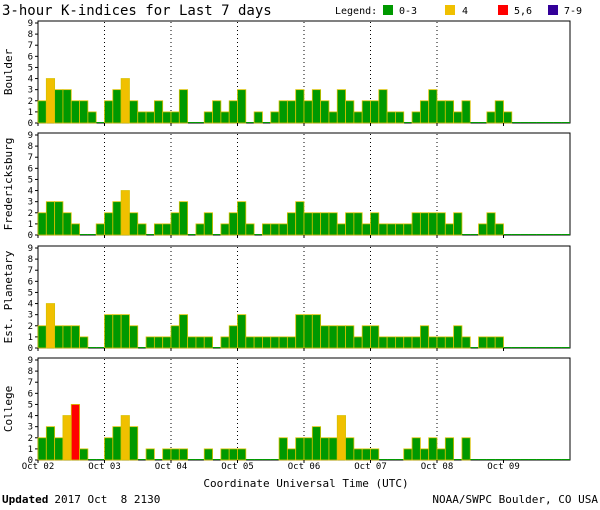 The height and width of the screenshot is (510, 600). I want to click on x-tick-label: Oct 07, so click(370, 467).